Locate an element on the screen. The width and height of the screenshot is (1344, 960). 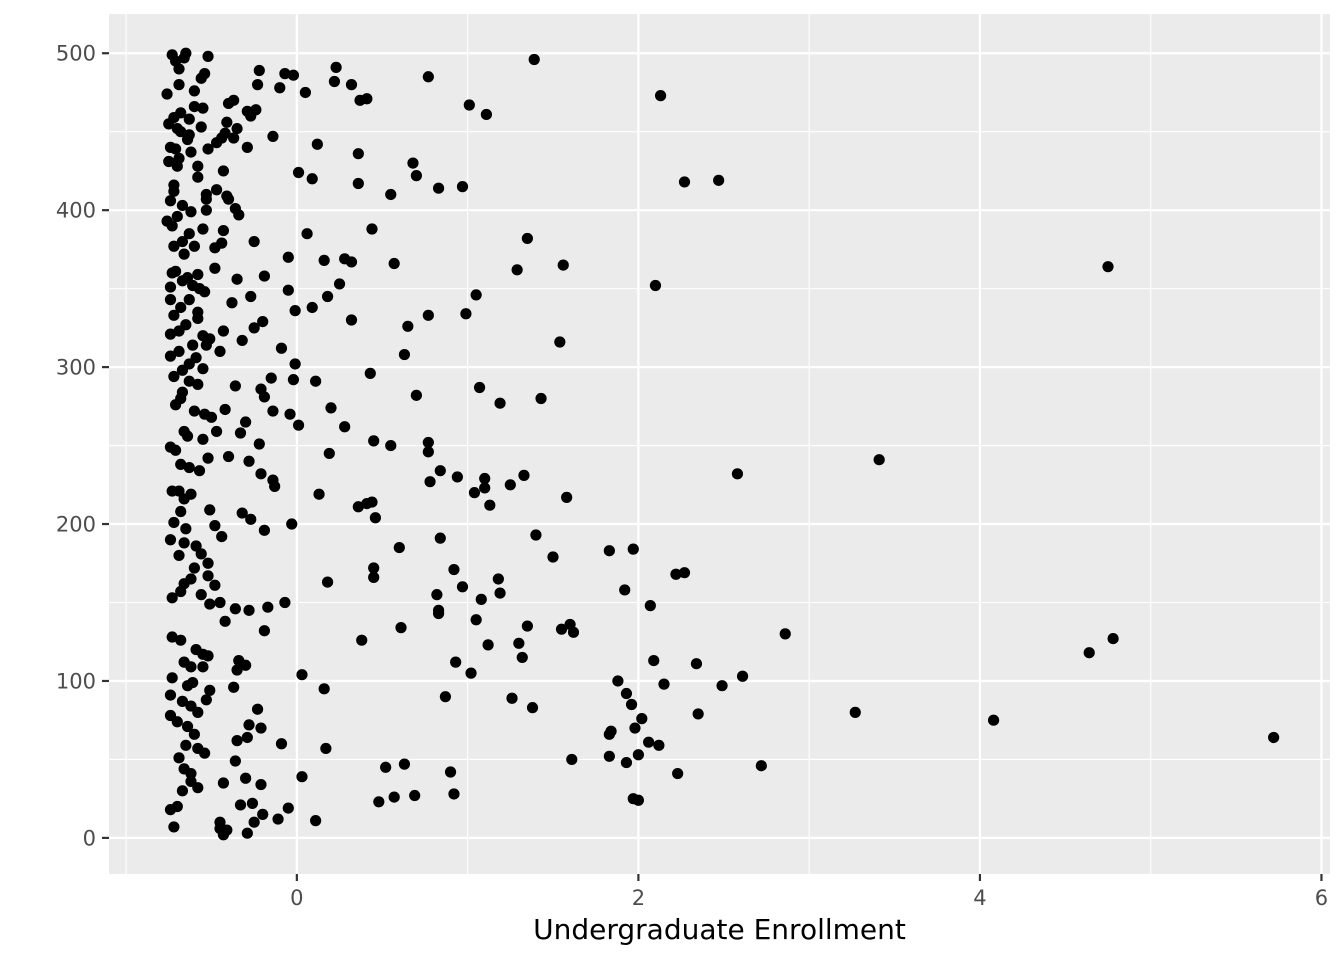
x-tick-label: 4 is located at coordinates (979, 898).